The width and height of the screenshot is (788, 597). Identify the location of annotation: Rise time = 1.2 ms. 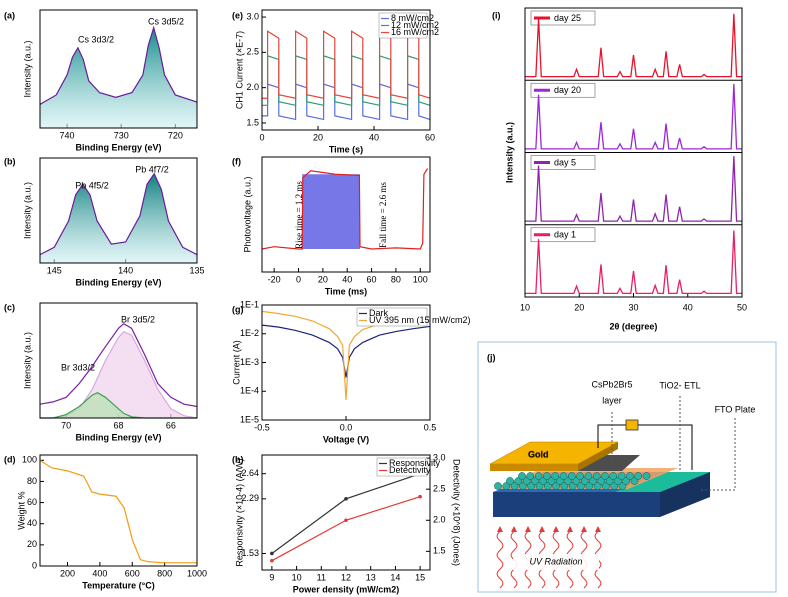
(299, 215).